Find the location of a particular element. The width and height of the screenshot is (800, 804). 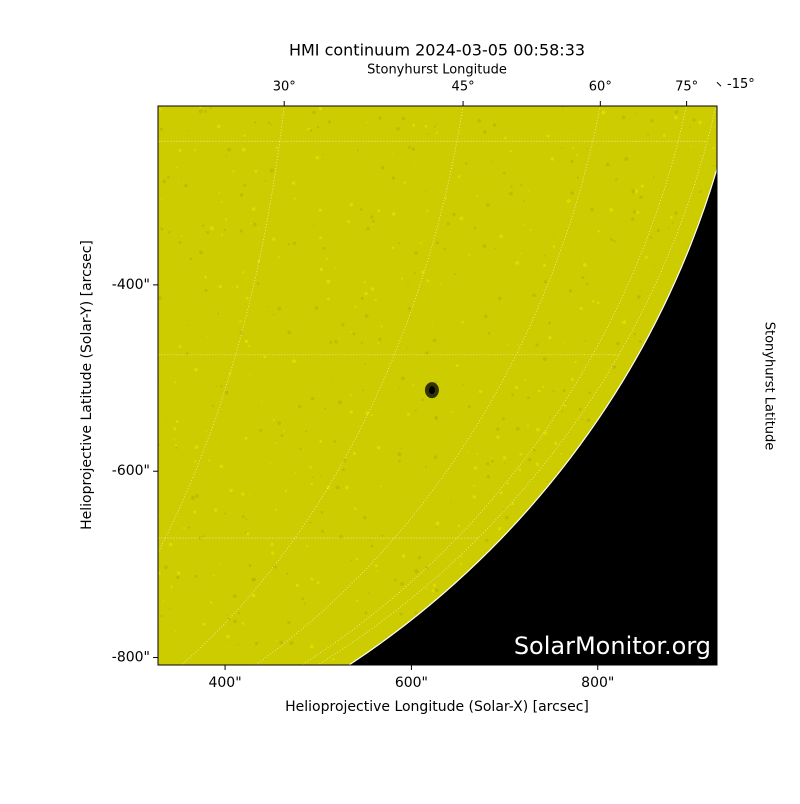

top-tick-label: 60° is located at coordinates (600, 87).